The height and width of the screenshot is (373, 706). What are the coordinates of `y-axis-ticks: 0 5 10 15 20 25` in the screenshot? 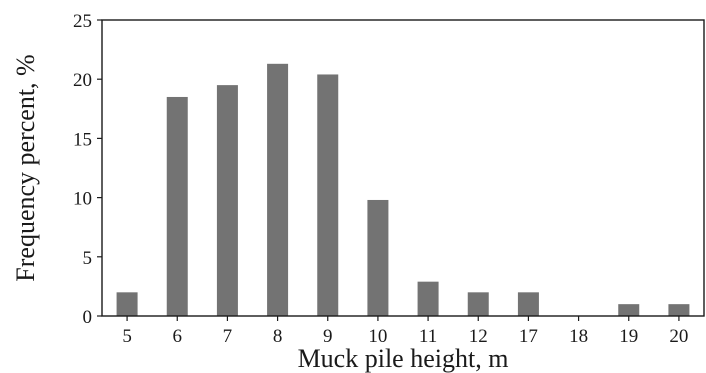 It's located at (87, 169).